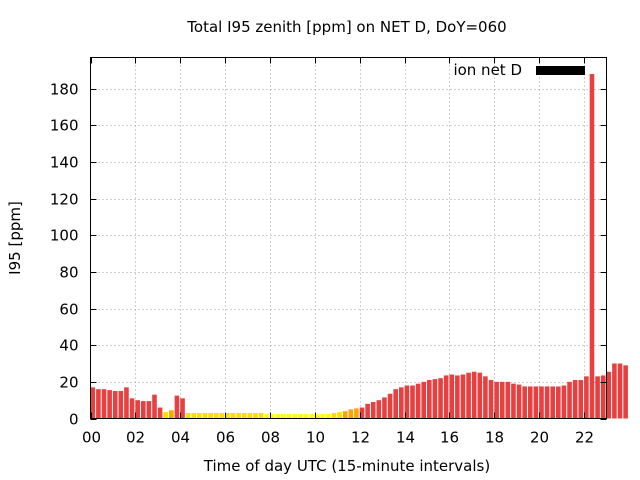 This screenshot has width=640, height=480. Describe the element at coordinates (487, 70) in the screenshot. I see `legend-label: ion net D` at that location.